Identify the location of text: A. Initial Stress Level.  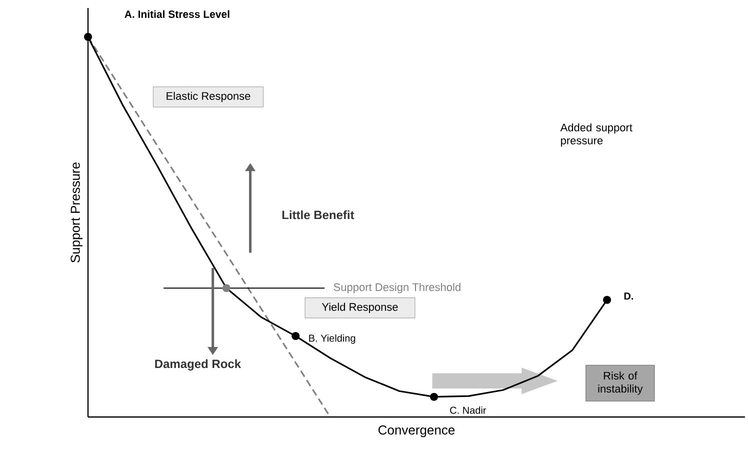
(177, 14).